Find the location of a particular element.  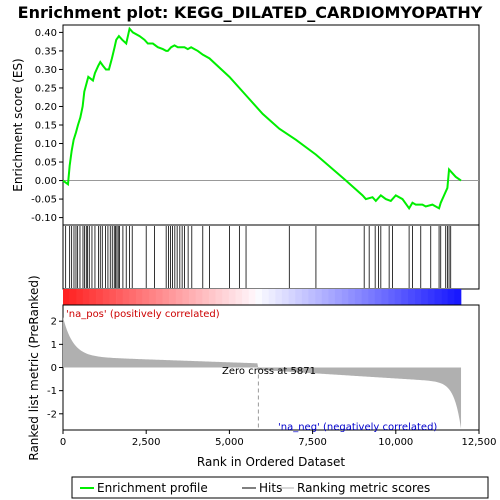

neg-annotation: 'na_neg' (negatively correlated) is located at coordinates (357, 427).